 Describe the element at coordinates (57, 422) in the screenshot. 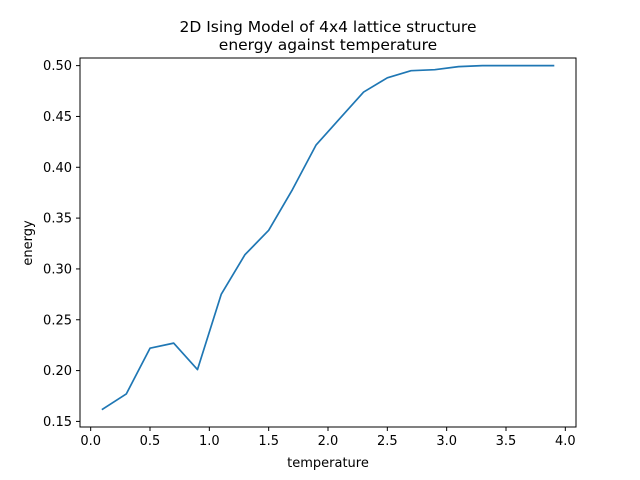

I see `y-tick-label: 0.15` at that location.